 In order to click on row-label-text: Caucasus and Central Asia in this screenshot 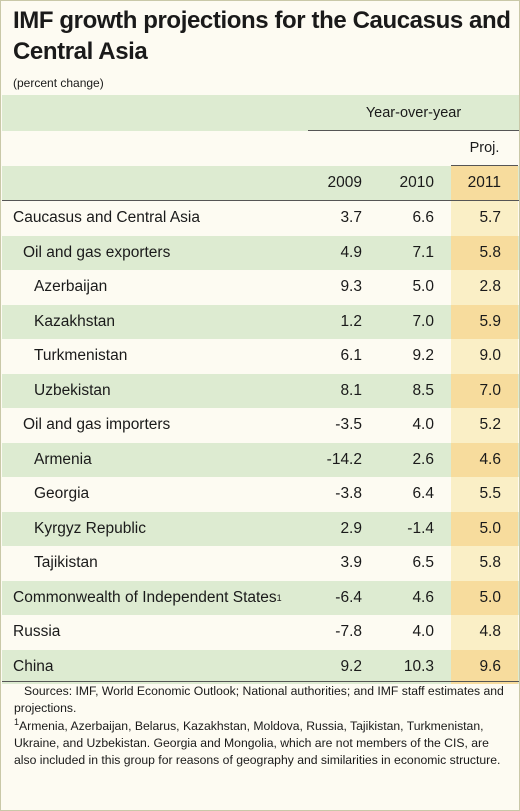, I will do `click(106, 218)`.